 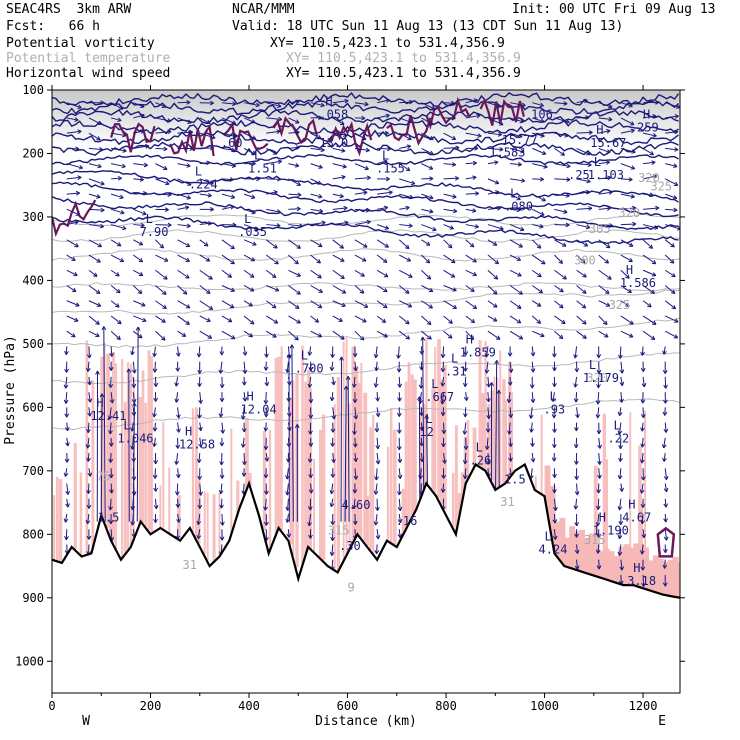 What do you see at coordinates (154, 232) in the screenshot?
I see `pv-contour-label: 7.90` at bounding box center [154, 232].